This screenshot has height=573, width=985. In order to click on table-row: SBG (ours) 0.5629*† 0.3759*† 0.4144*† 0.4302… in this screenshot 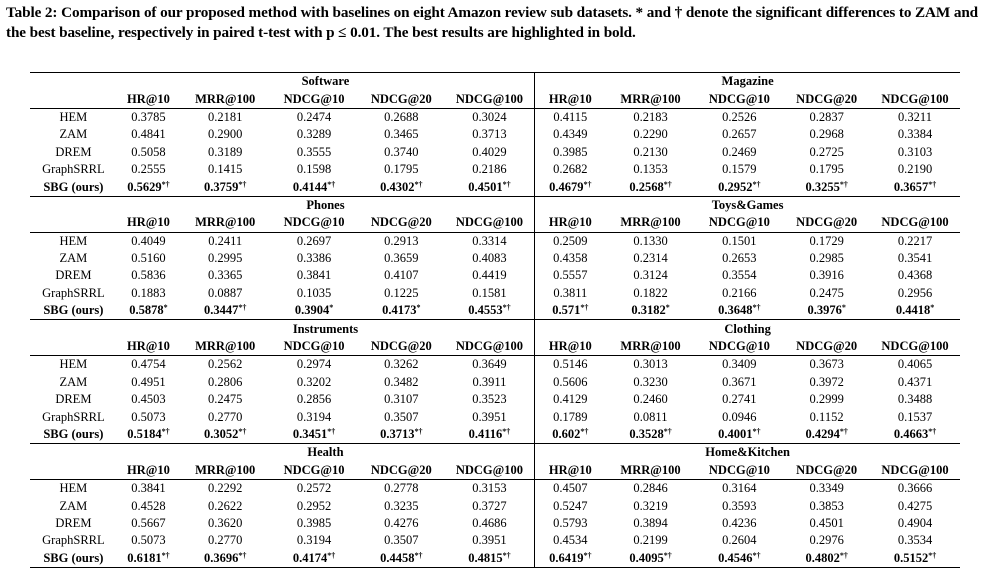, I will do `click(495, 187)`.